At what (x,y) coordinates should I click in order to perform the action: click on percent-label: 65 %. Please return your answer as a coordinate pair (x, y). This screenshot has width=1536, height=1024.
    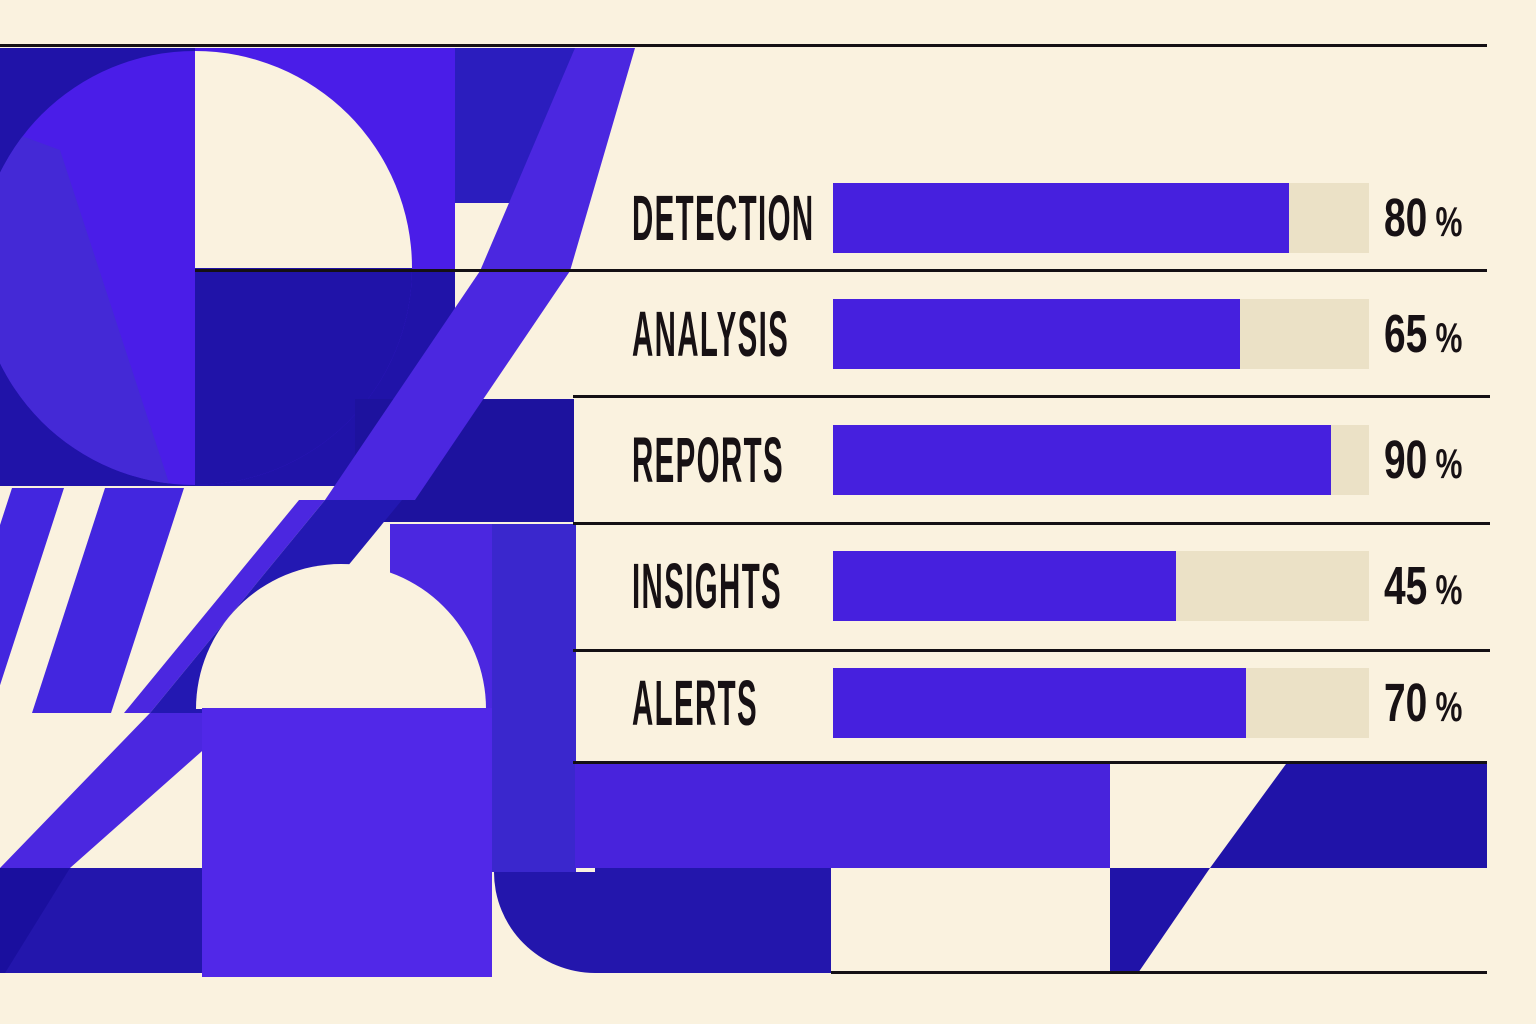
    Looking at the image, I should click on (1423, 334).